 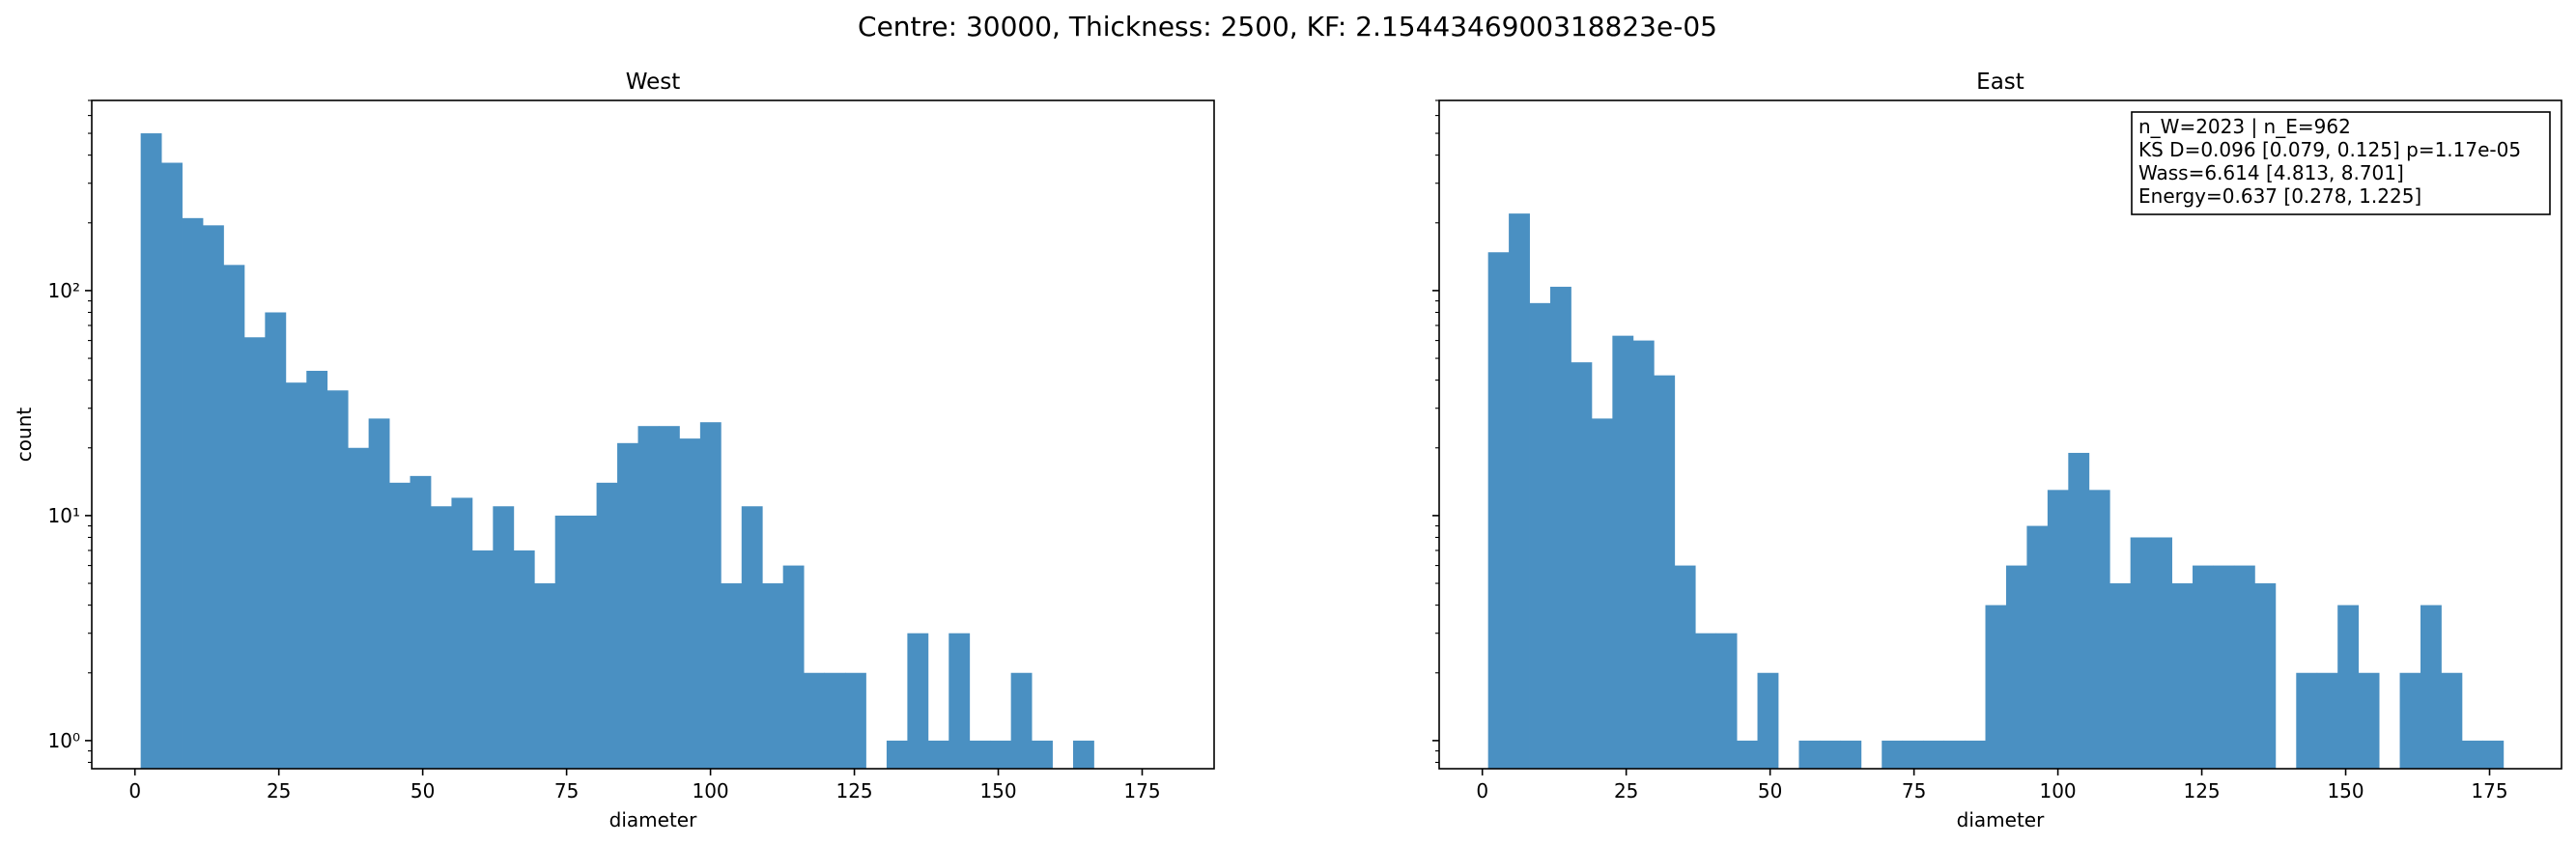 What do you see at coordinates (2345, 791) in the screenshot?
I see `east-x-tick-label: 150` at bounding box center [2345, 791].